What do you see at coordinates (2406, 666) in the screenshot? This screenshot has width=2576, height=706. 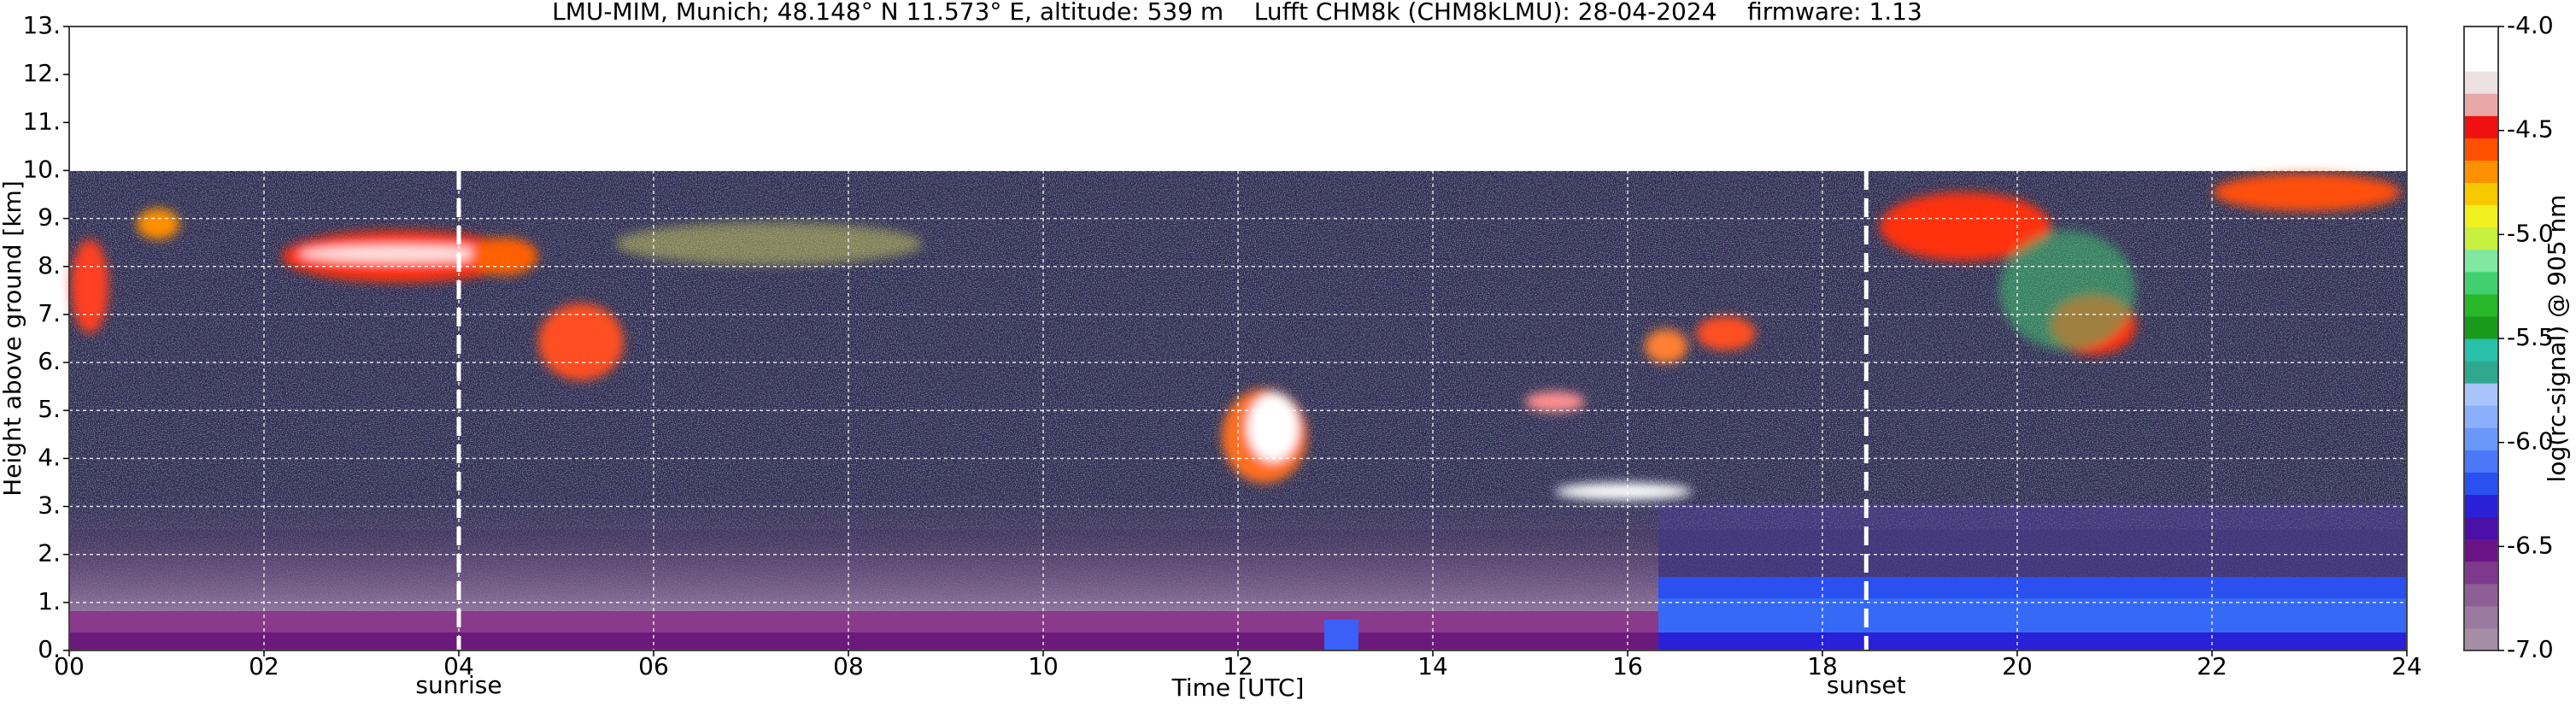 I see `x-tick-label: 24` at bounding box center [2406, 666].